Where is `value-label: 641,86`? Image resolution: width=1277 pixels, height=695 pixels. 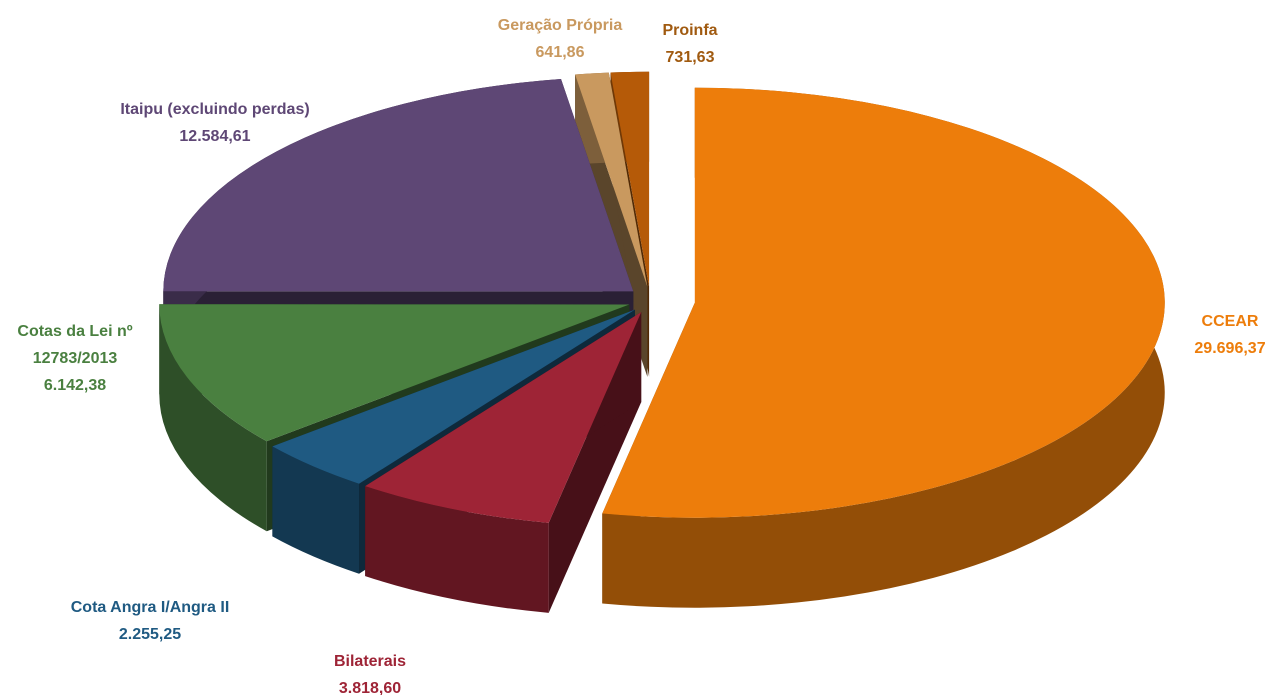
value-label: 641,86 is located at coordinates (560, 52).